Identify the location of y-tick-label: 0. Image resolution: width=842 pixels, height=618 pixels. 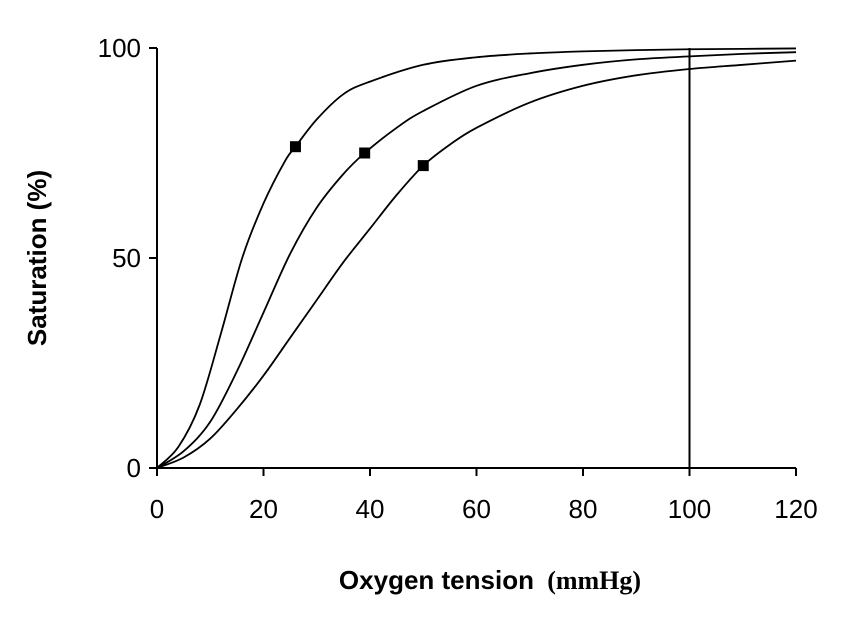
(134, 468).